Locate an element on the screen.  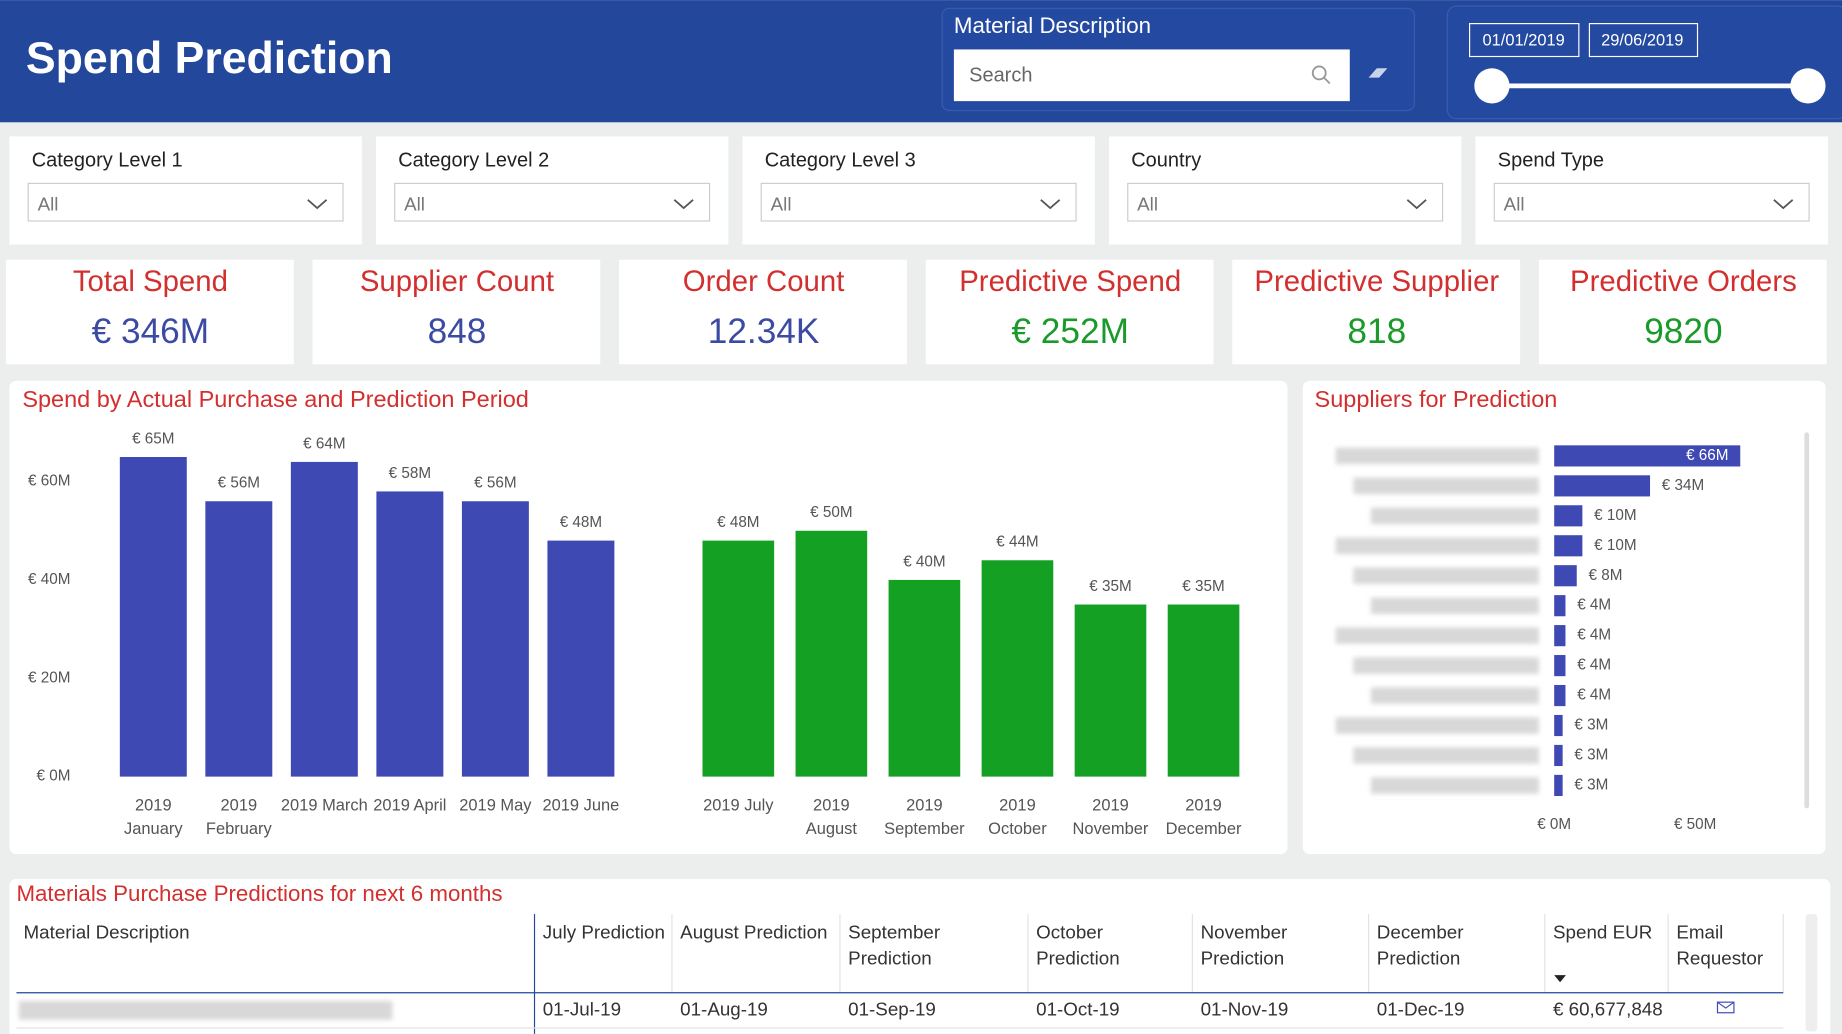
column-header-box: October Prediction is located at coordinates (1078, 946).